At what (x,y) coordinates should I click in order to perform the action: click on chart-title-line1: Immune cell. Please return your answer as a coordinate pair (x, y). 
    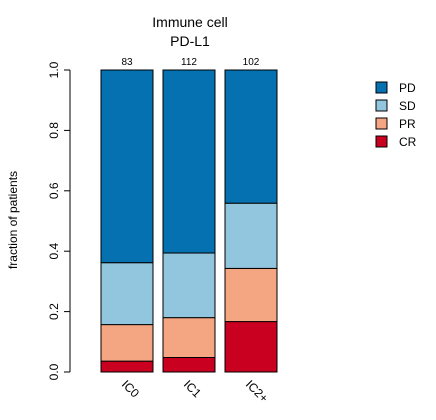
    Looking at the image, I should click on (189, 22).